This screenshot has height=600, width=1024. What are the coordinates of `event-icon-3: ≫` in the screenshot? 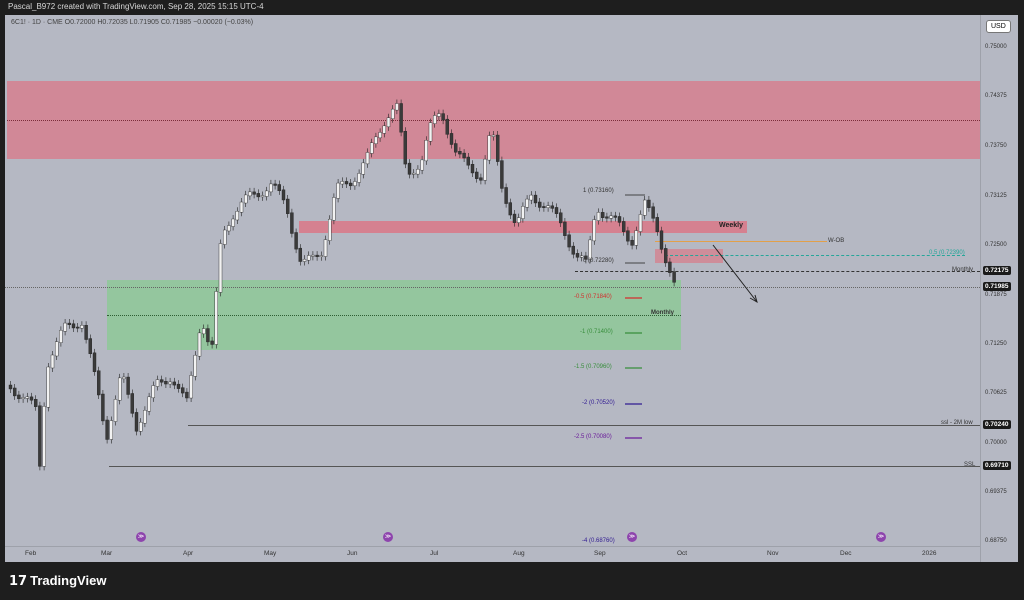 It's located at (632, 537).